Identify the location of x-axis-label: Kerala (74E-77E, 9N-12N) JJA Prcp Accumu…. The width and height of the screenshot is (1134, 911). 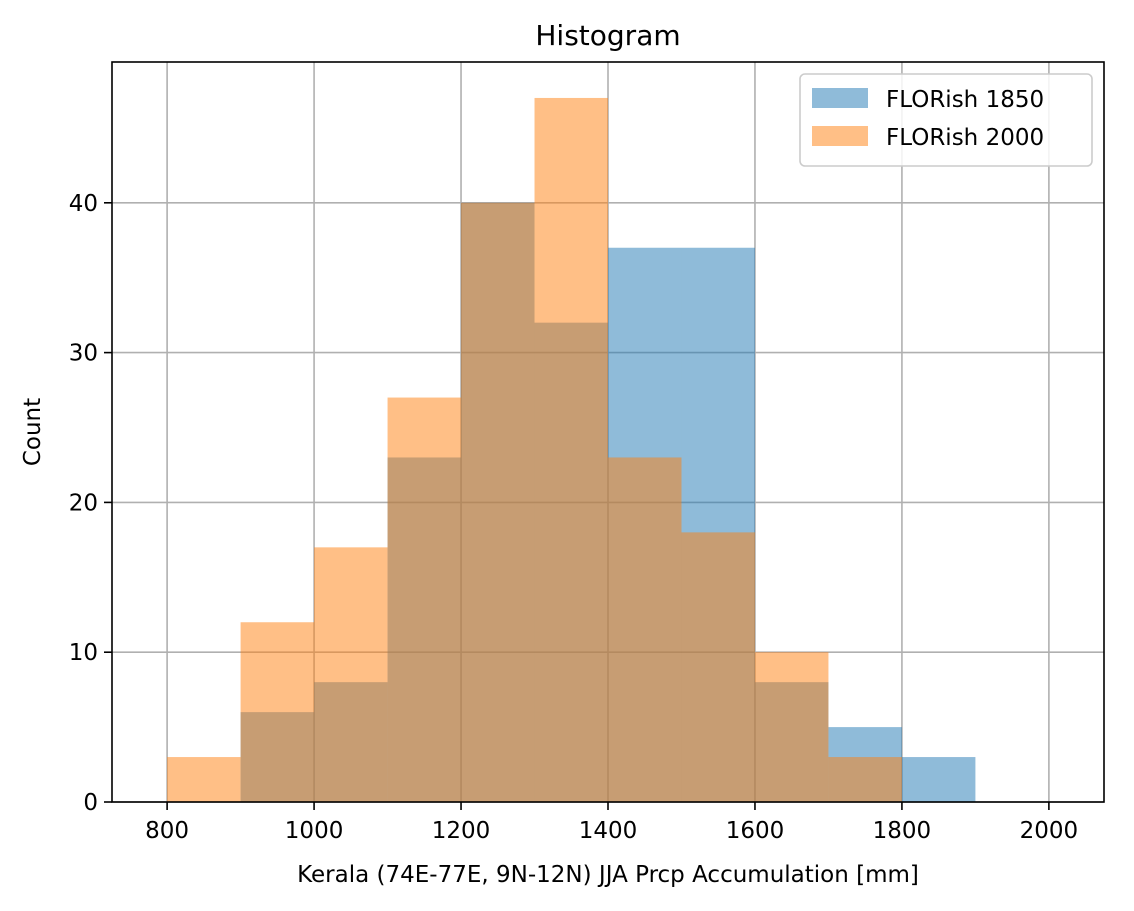
(608, 875).